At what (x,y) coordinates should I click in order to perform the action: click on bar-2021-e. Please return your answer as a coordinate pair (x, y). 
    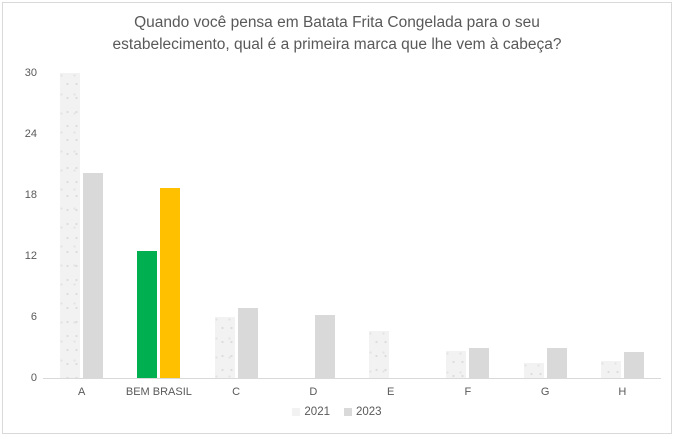
    Looking at the image, I should click on (379, 354).